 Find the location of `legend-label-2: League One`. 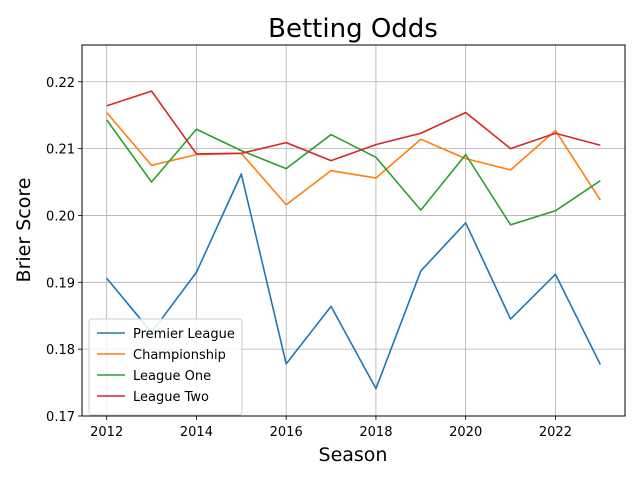

legend-label-2: League One is located at coordinates (172, 376).